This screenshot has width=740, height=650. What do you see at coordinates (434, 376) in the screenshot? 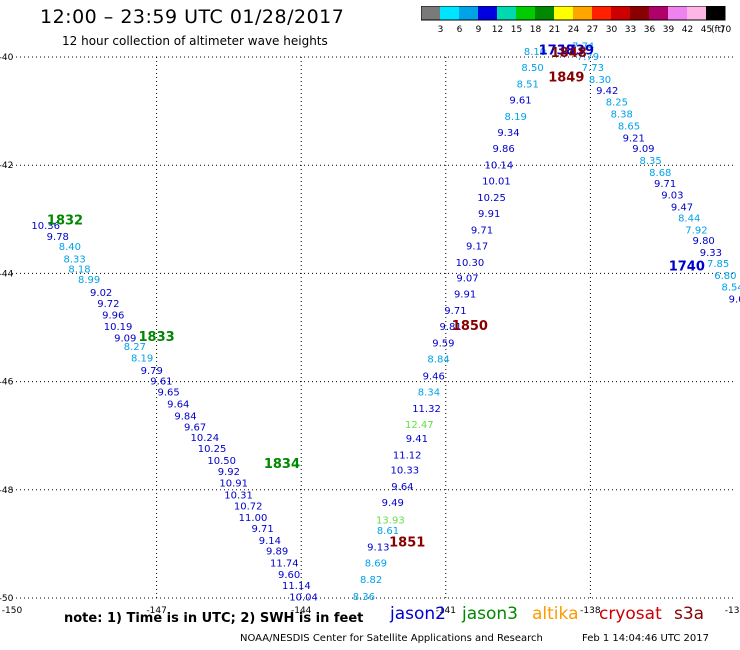
I see `data-value-label: 9.46` at bounding box center [434, 376].